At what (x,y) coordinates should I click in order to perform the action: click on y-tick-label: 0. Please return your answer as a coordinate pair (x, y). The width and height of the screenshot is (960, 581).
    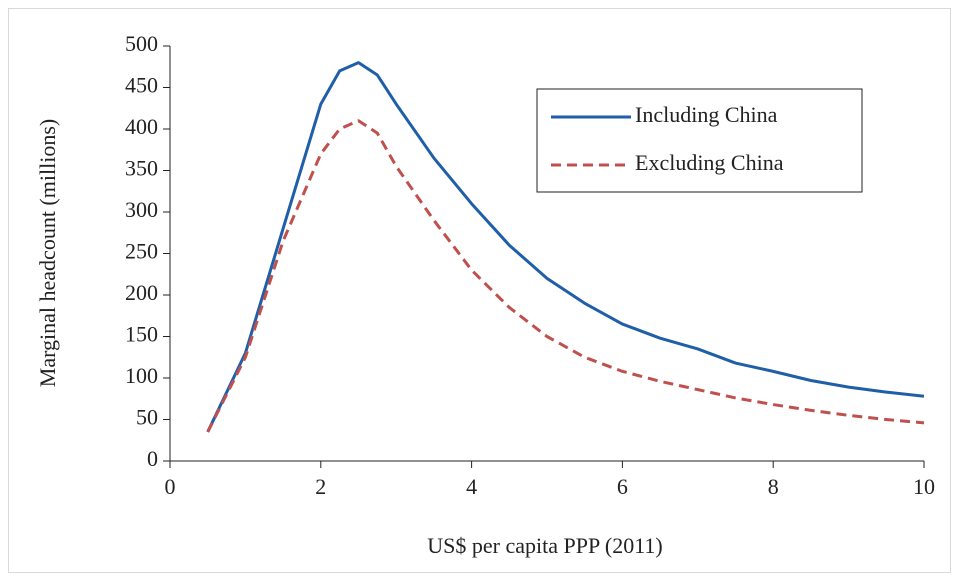
    Looking at the image, I should click on (152, 458).